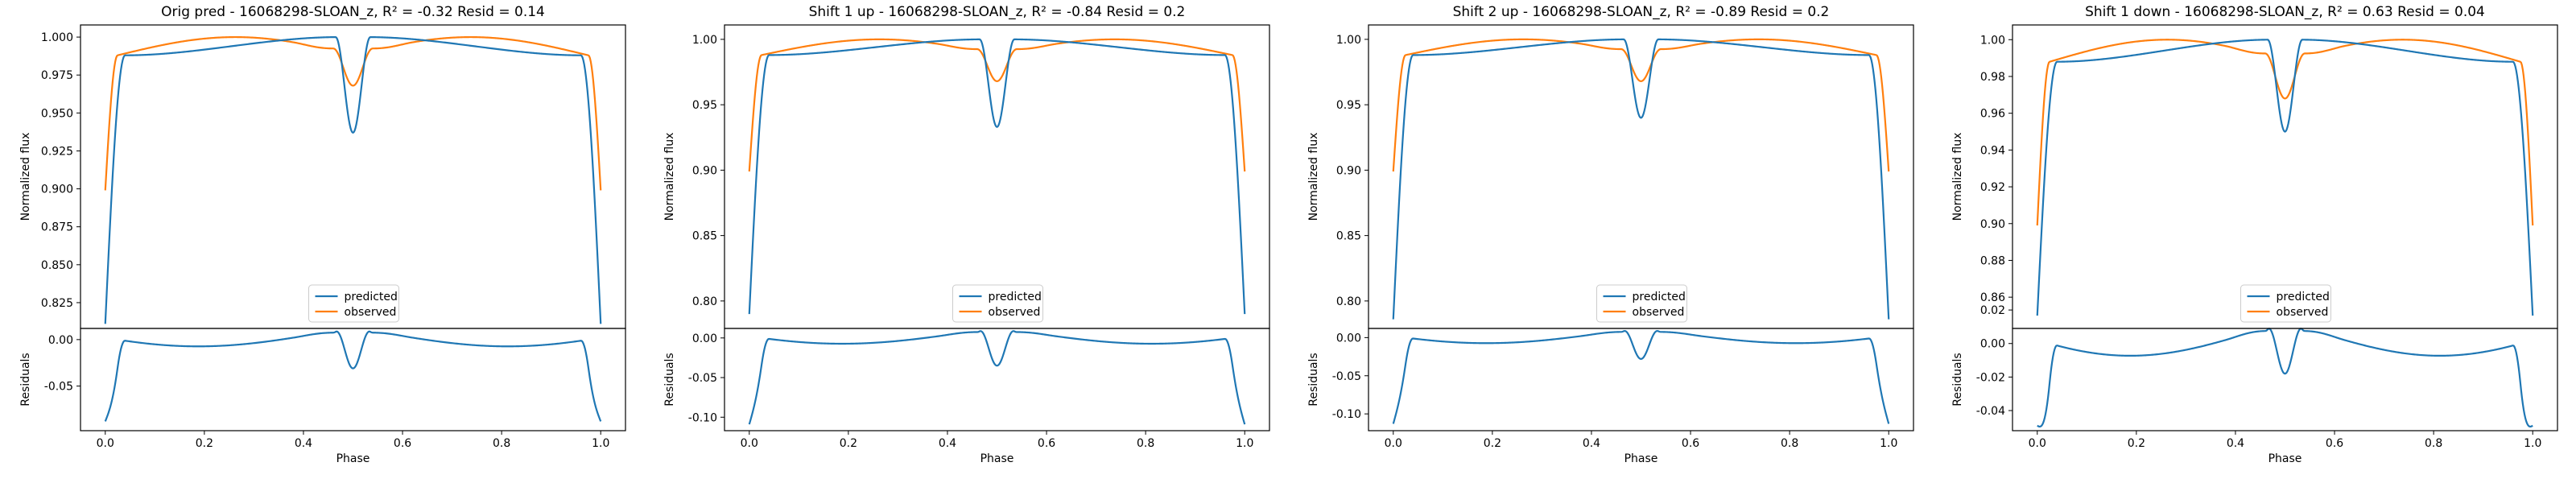 The image size is (2576, 483). What do you see at coordinates (1990, 377) in the screenshot?
I see `resid-y-tick-label: -0.02` at bounding box center [1990, 377].